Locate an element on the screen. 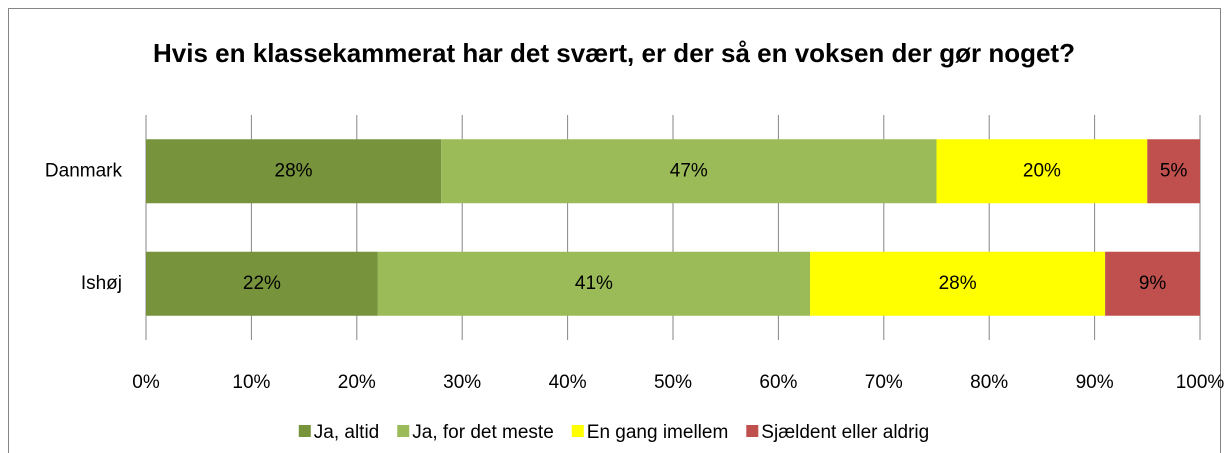 This screenshot has width=1229, height=453. y-tick-label: Ishøj is located at coordinates (101, 283).